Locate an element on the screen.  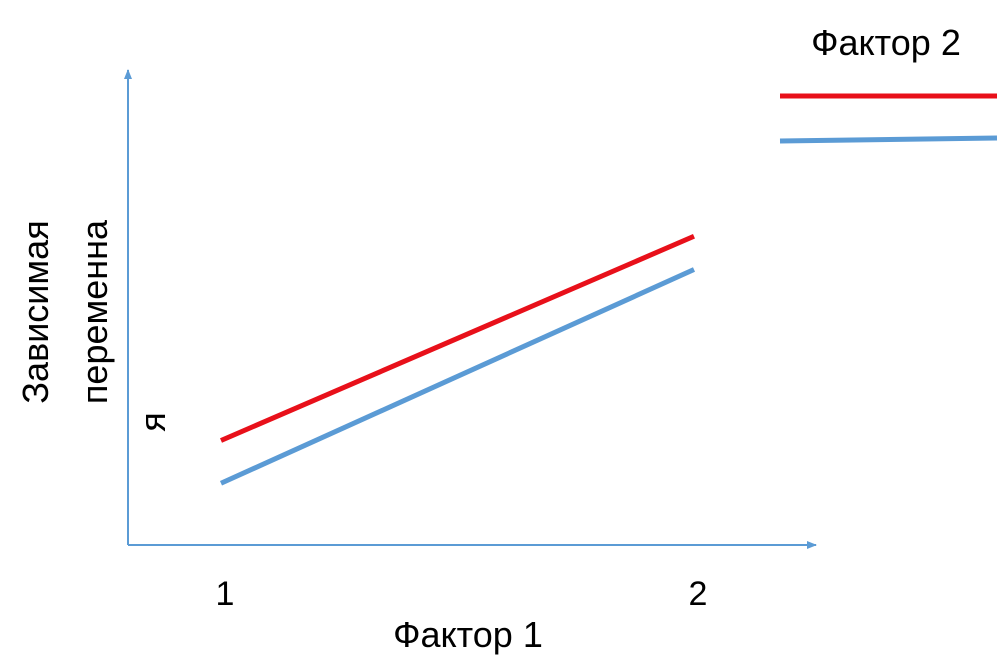
legend-title: Фактор 2 is located at coordinates (886, 42).